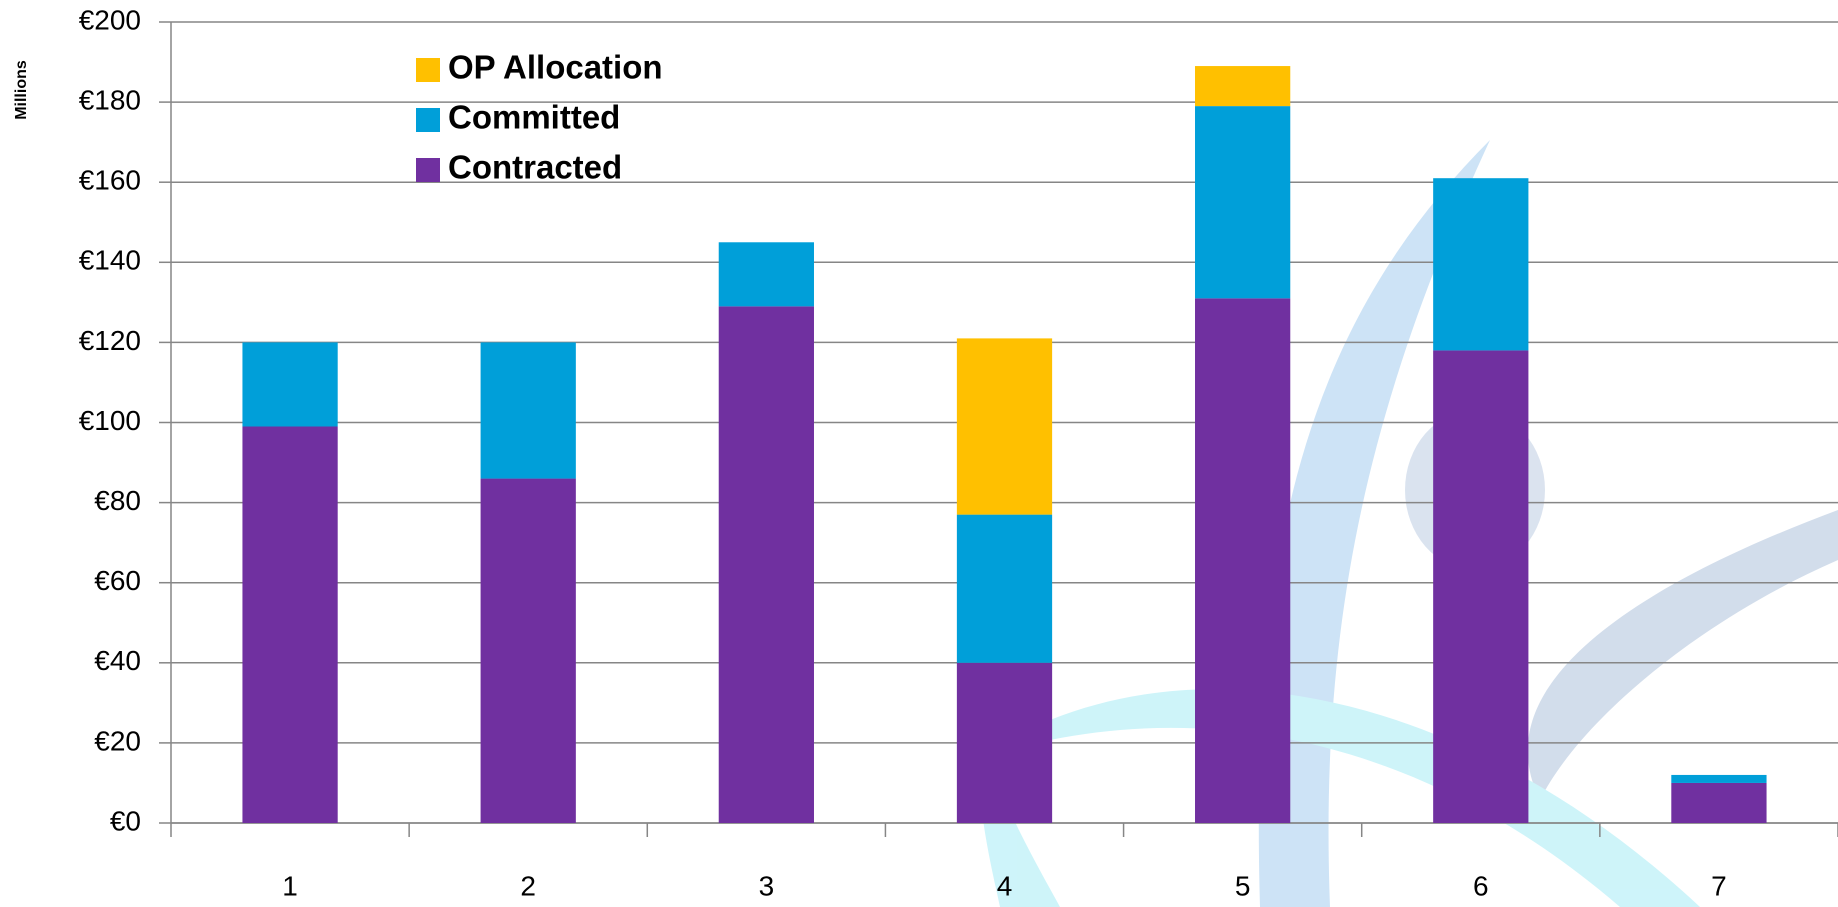 This screenshot has height=907, width=1838. What do you see at coordinates (1481, 885) in the screenshot?
I see `x-tick-label: 6` at bounding box center [1481, 885].